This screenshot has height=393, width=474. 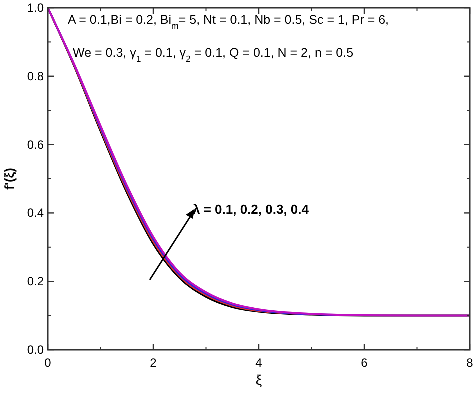 I want to click on y-axis-title: f'(ξ), so click(x=9, y=179).